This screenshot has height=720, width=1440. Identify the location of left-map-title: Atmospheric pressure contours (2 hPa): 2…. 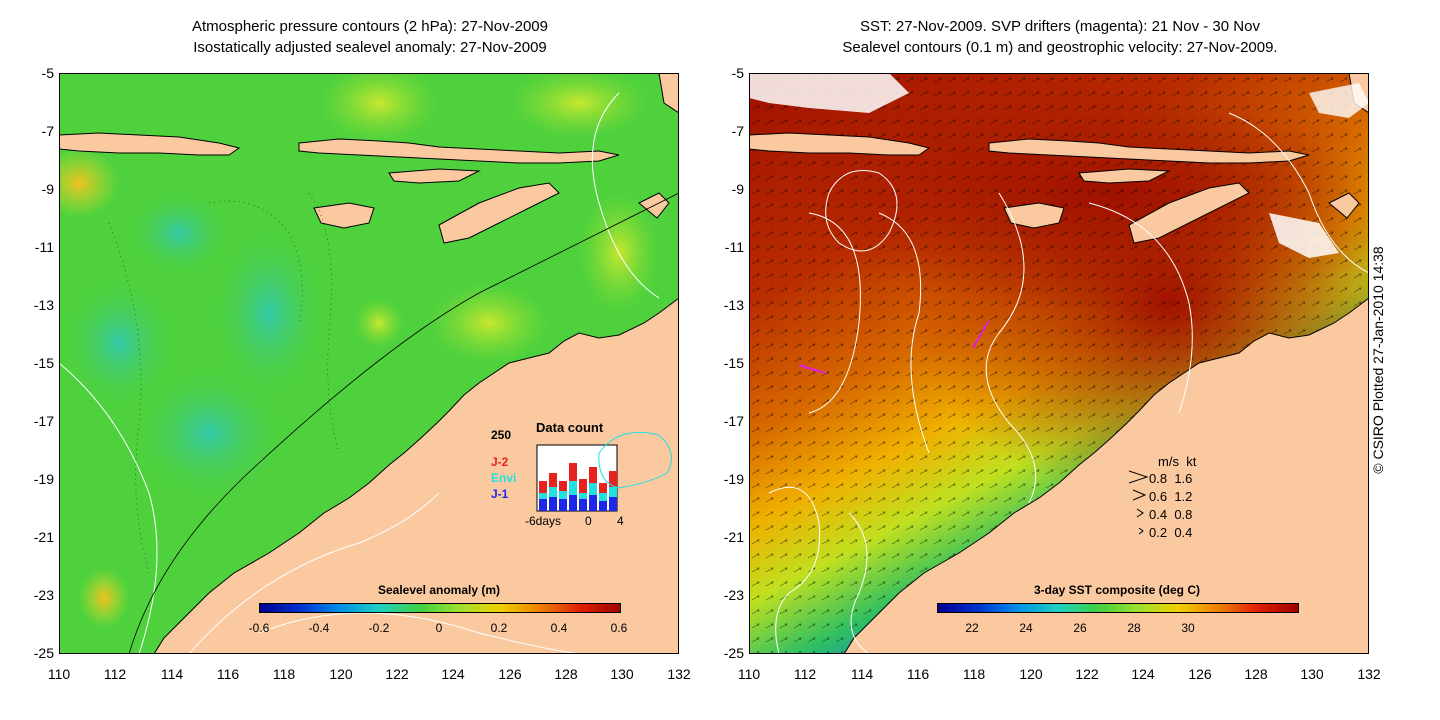
(370, 37).